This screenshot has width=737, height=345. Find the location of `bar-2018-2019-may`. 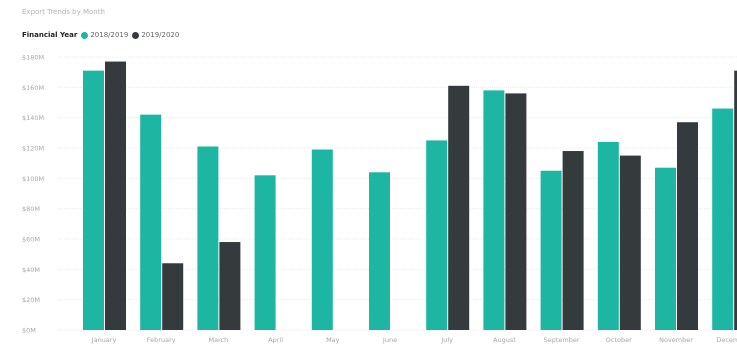

bar-2018-2019-may is located at coordinates (322, 239).